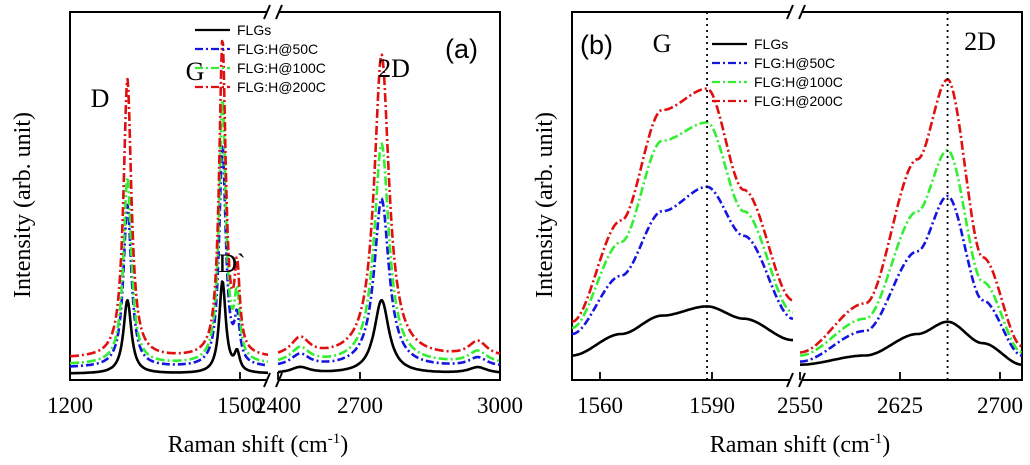  What do you see at coordinates (771, 44) in the screenshot?
I see `panel-b-legend-label: FLGs` at bounding box center [771, 44].